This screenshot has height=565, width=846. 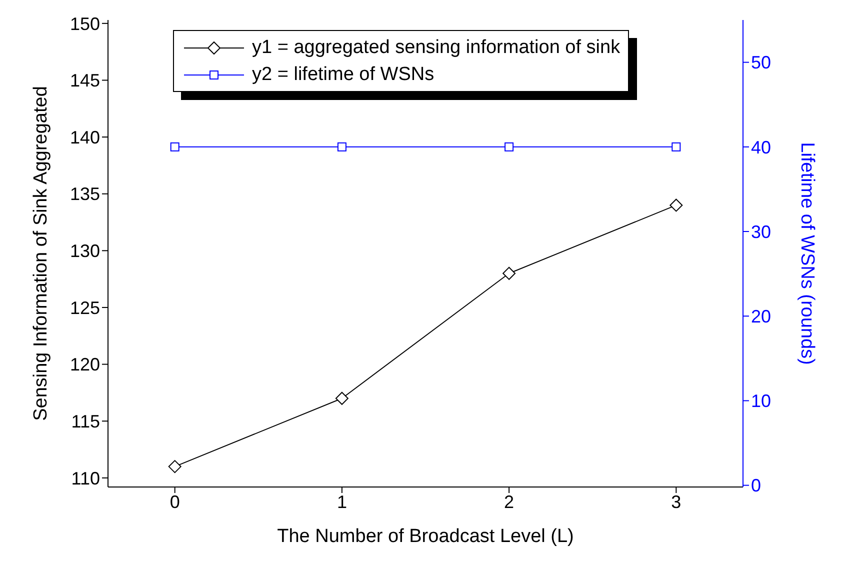 I want to click on y-tick-label: 150, so click(x=85, y=24).